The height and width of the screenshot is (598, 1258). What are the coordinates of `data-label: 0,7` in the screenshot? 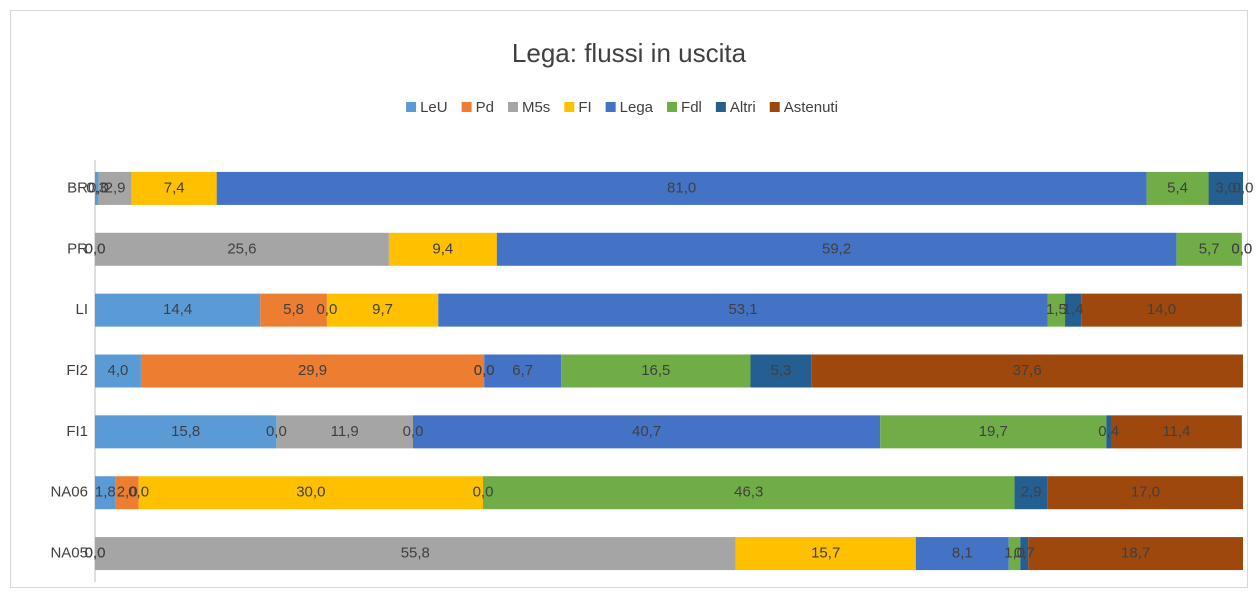 It's located at (1024, 553).